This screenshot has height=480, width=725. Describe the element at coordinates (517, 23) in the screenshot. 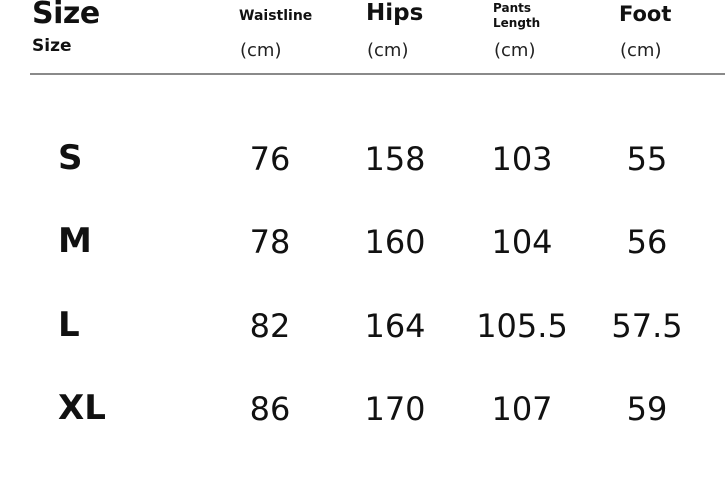

I see `column-header-pants-line2: Length` at that location.